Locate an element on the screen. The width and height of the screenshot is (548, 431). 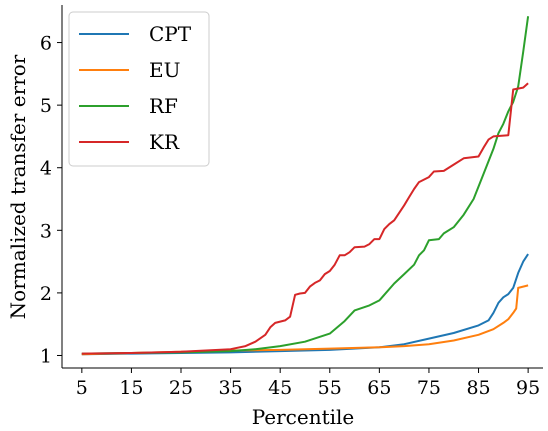
x-tick-label: 75 is located at coordinates (429, 388).